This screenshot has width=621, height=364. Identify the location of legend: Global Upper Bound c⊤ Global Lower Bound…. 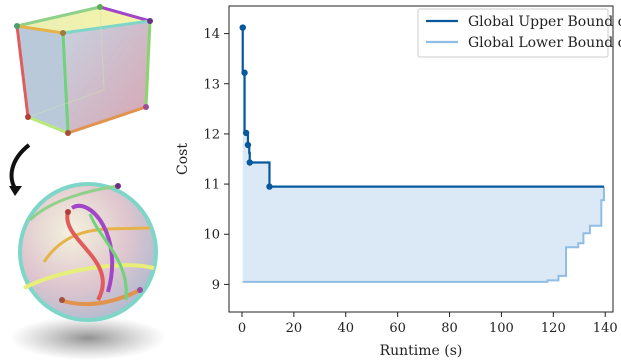
(519, 33).